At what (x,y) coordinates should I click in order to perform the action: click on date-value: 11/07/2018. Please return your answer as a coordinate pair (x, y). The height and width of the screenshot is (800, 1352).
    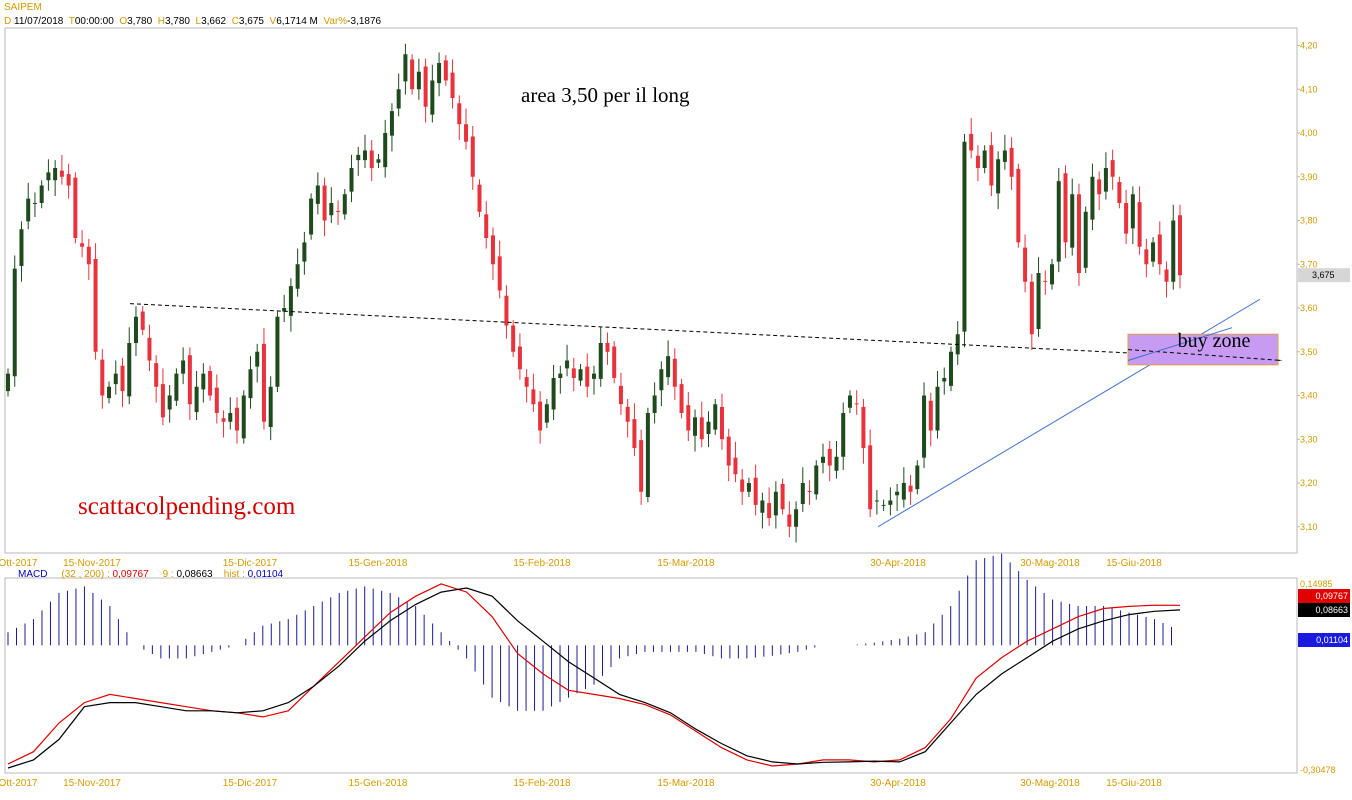
    Looking at the image, I should click on (39, 21).